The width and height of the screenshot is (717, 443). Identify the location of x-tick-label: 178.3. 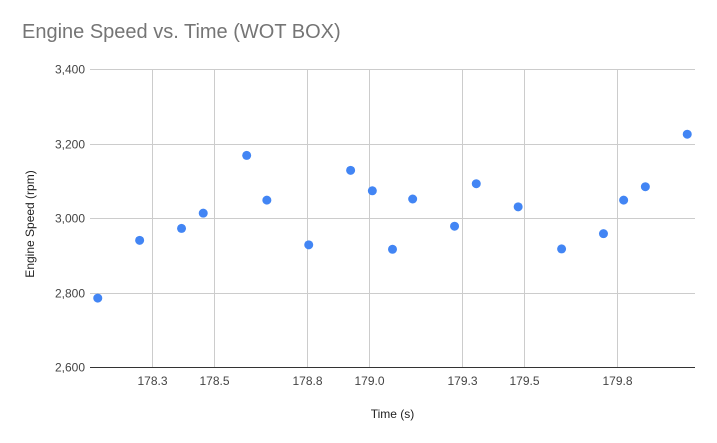
(152, 381).